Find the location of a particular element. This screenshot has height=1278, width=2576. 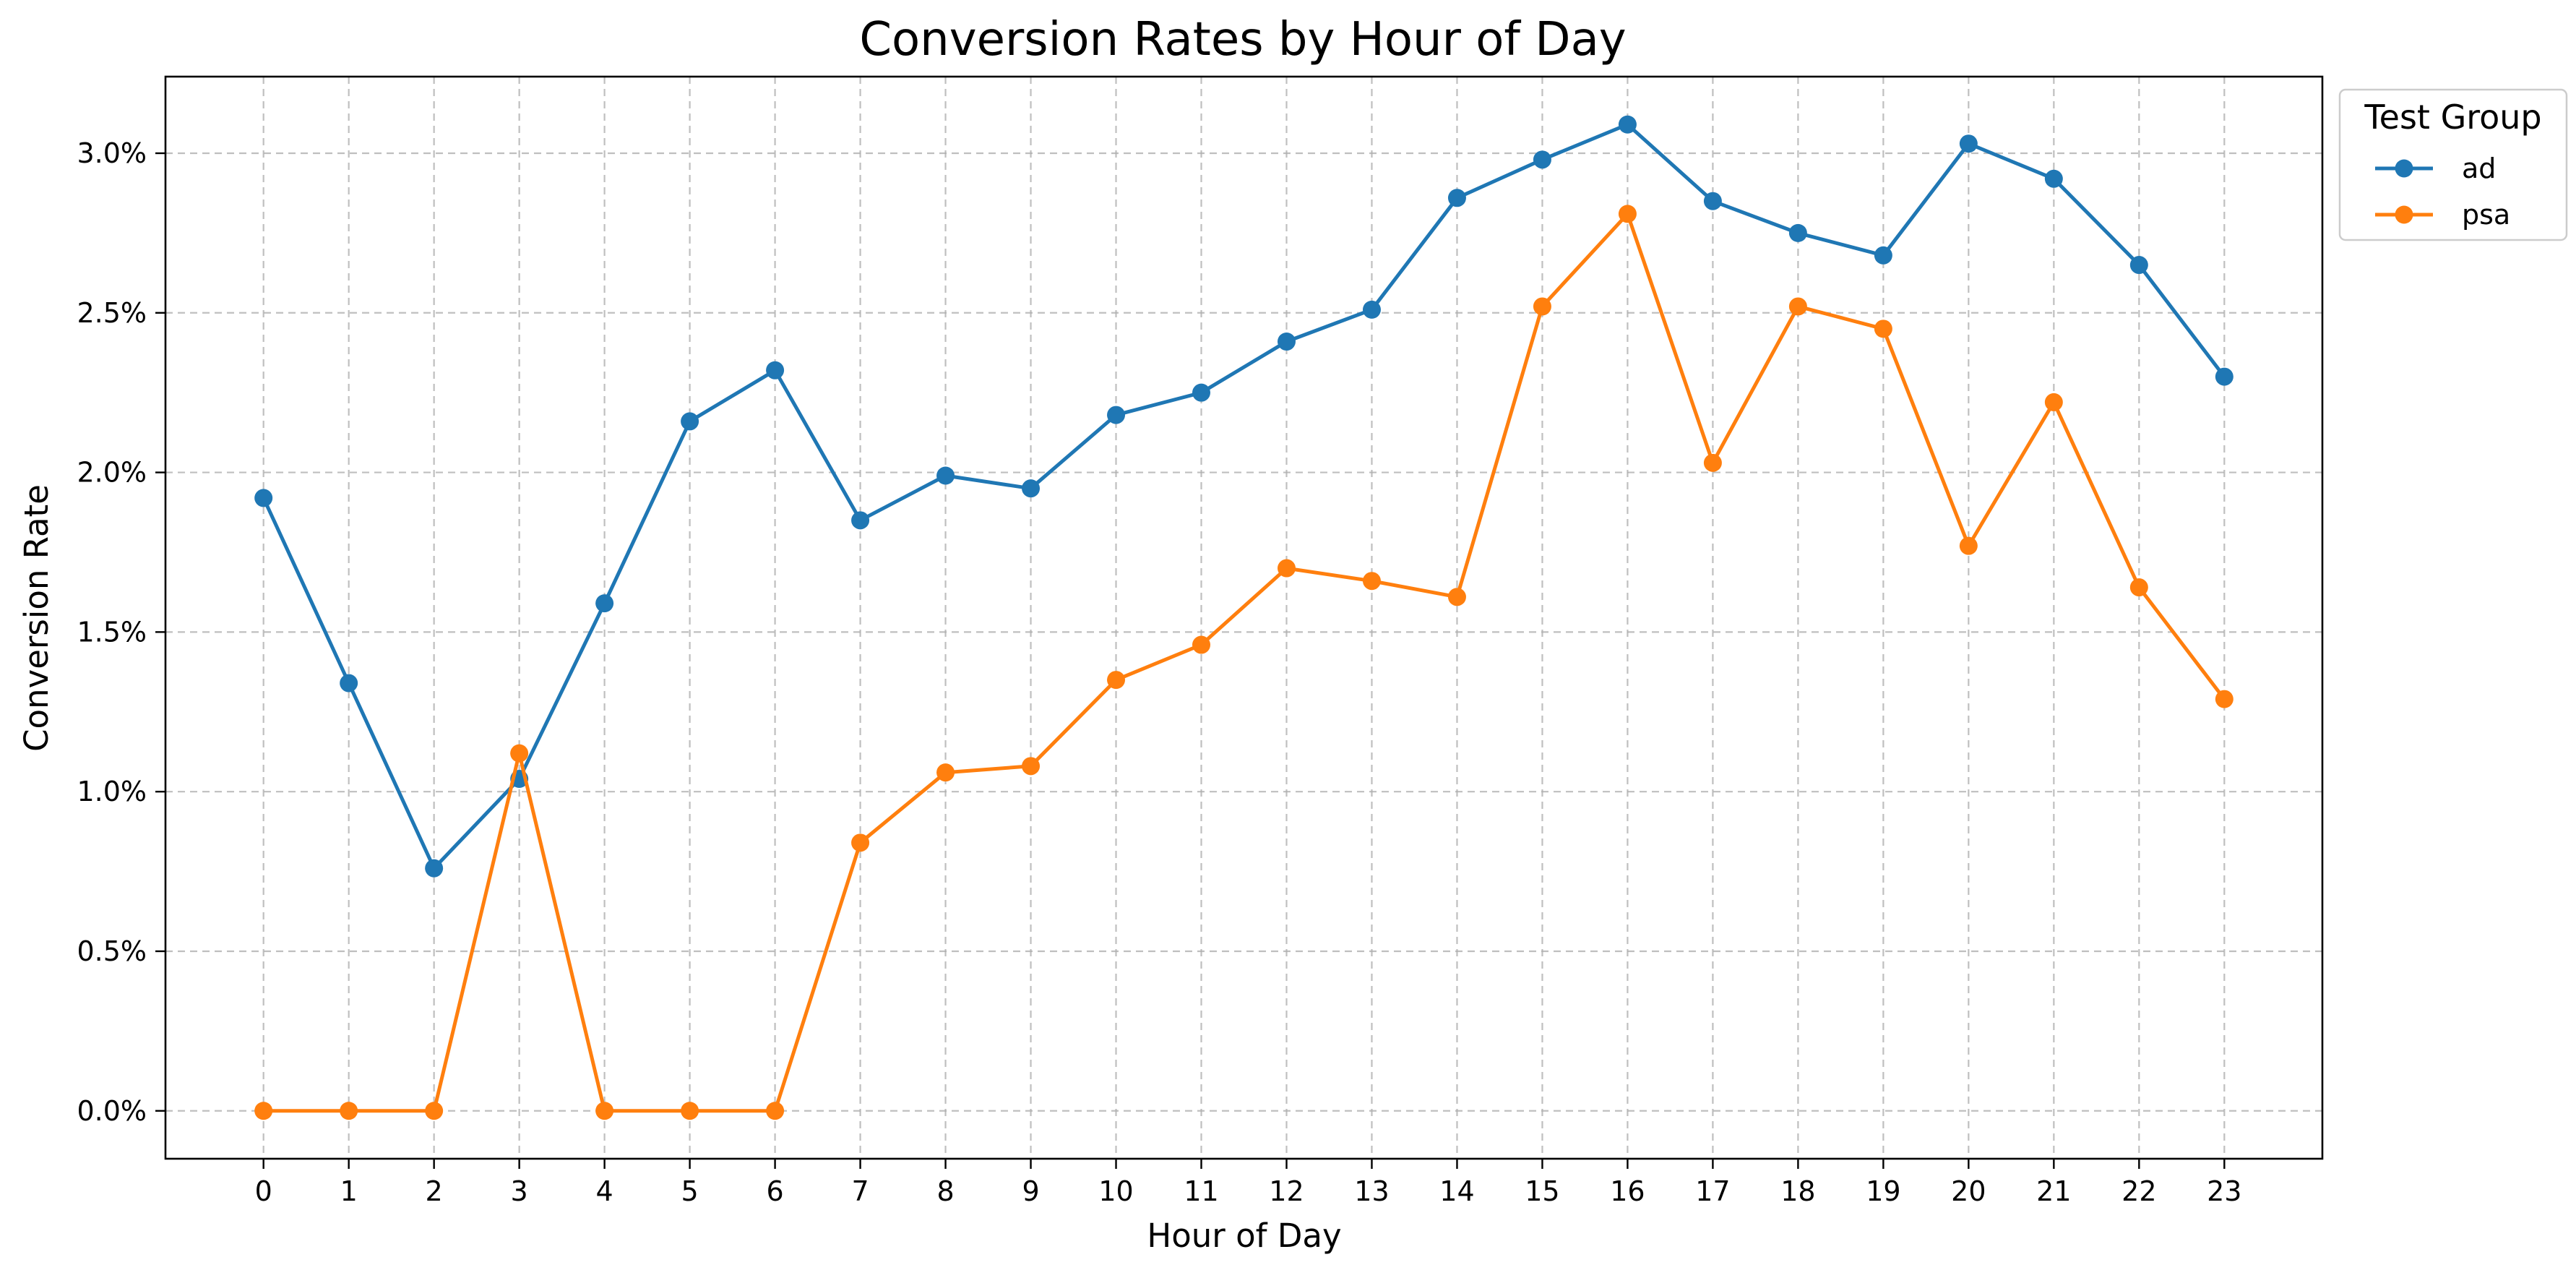

y-tick-label: 1.5% is located at coordinates (112, 632).